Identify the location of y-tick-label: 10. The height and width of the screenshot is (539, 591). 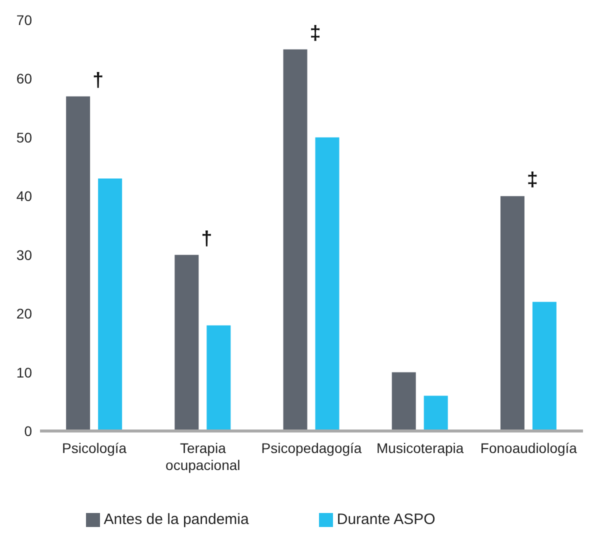
(24, 372).